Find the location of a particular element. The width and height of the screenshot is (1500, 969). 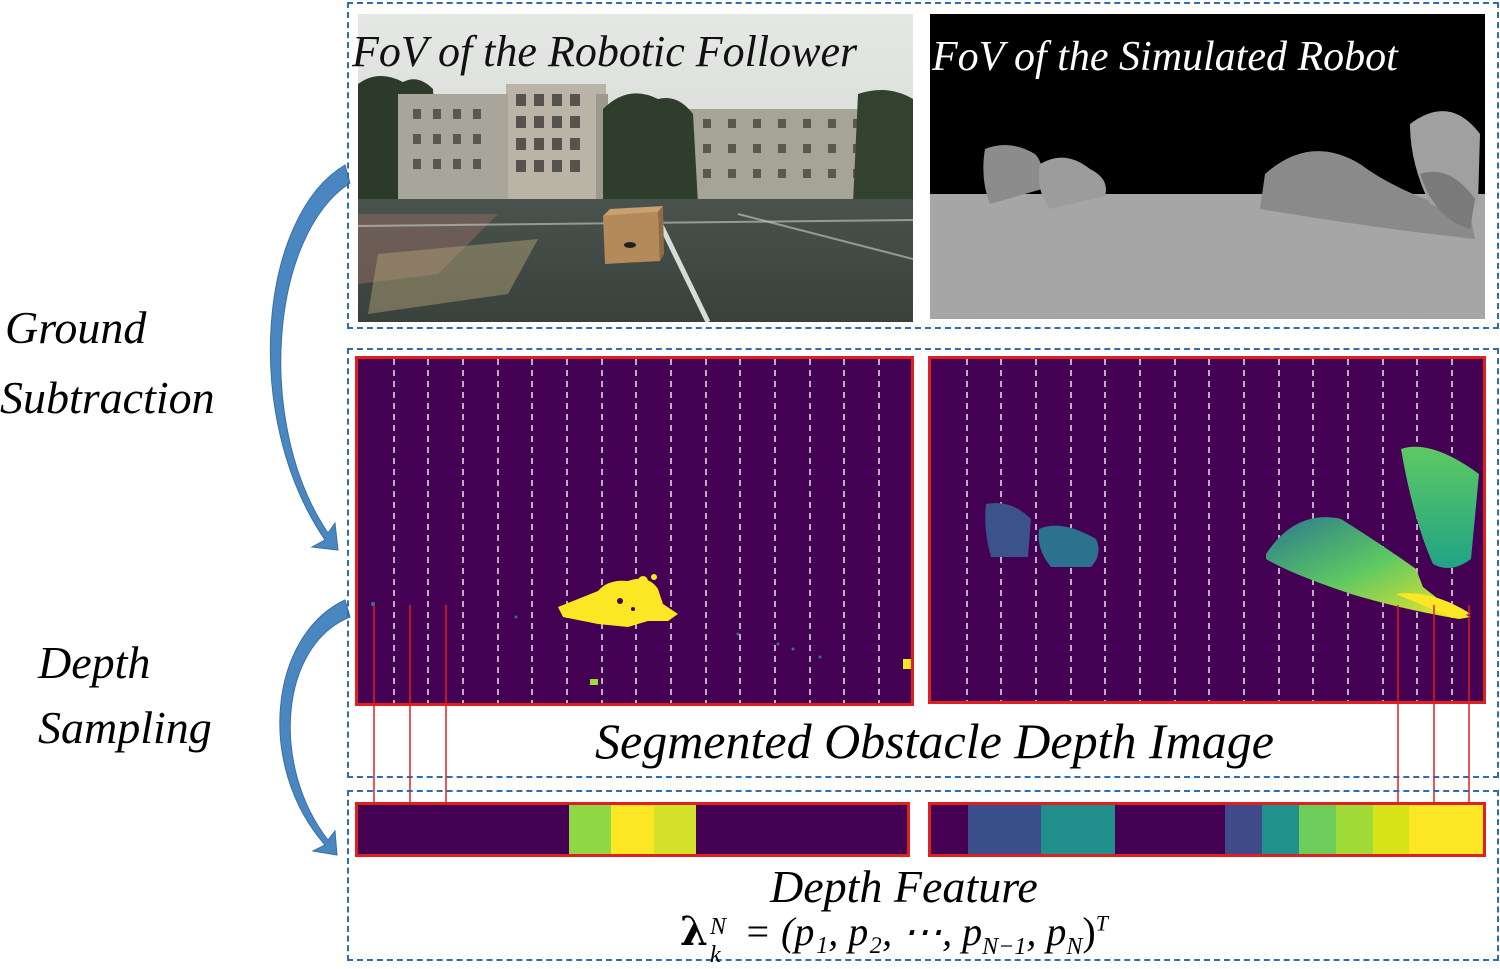

ground-label-line1: Ground is located at coordinates (76, 327).